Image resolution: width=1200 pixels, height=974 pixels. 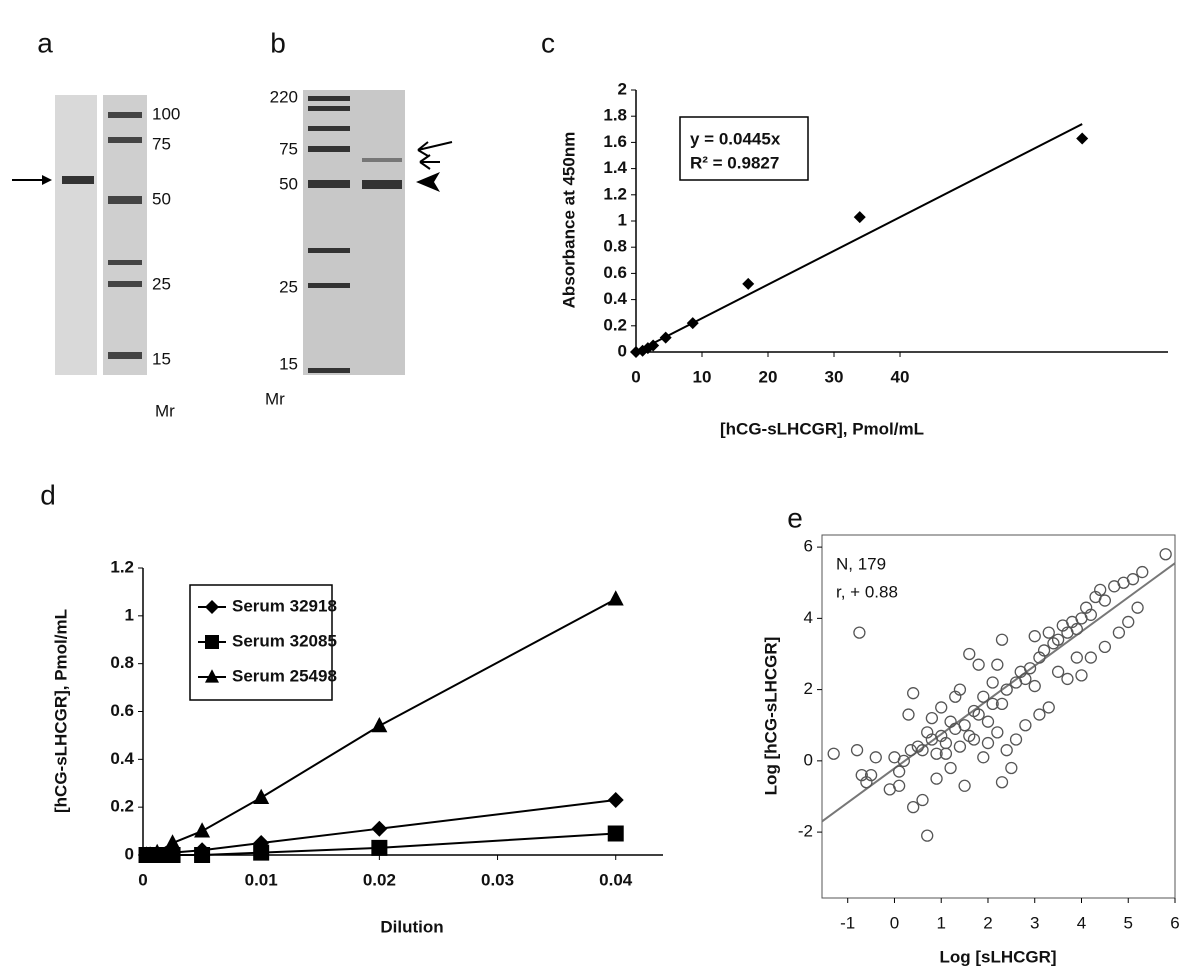 What do you see at coordinates (354, 232) in the screenshot?
I see `gel-image` at bounding box center [354, 232].